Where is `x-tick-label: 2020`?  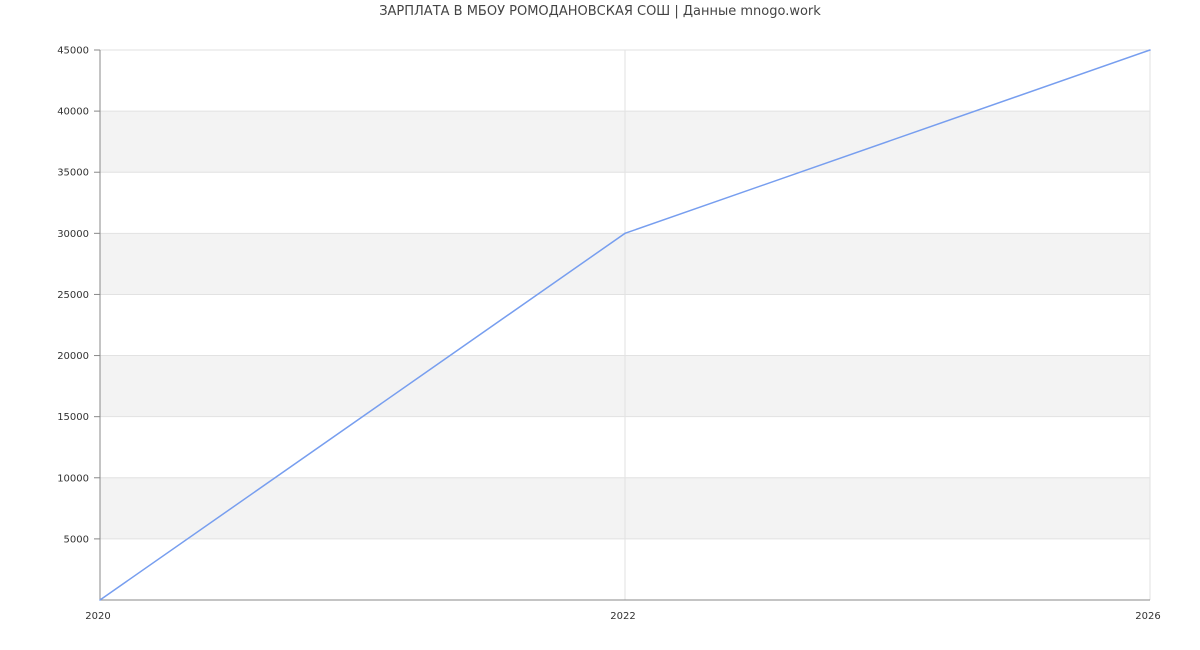
x-tick-label: 2020 is located at coordinates (97, 616).